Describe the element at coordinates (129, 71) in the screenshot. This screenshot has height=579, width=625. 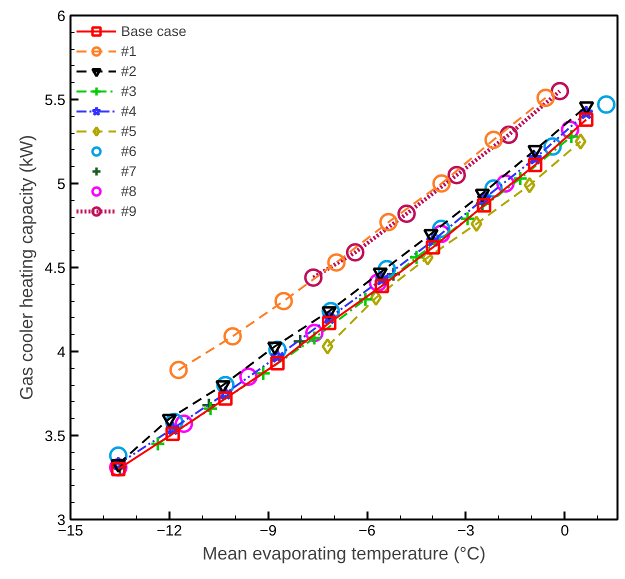
I see `legend-label: #2` at that location.